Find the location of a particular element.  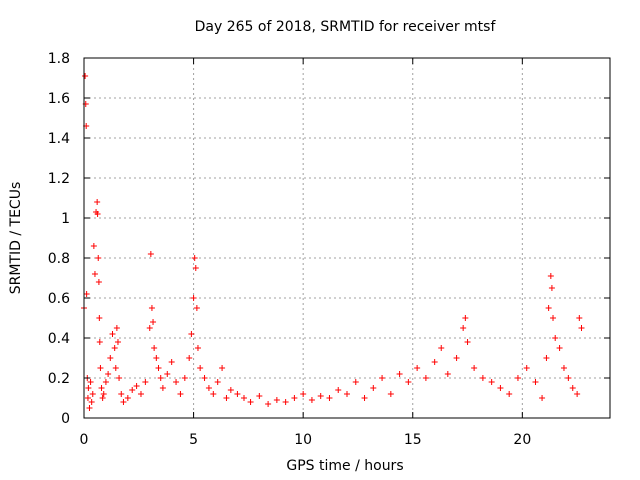

y-tick-label: 0 is located at coordinates (65, 419).